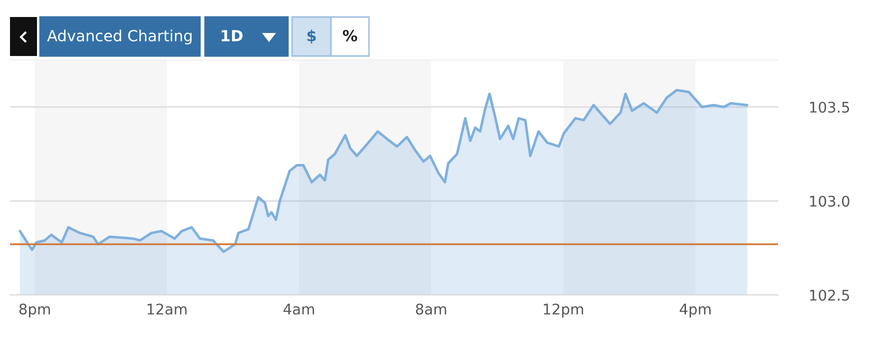 This screenshot has width=870, height=338. What do you see at coordinates (299, 309) in the screenshot?
I see `x-tick-label: 4am` at bounding box center [299, 309].